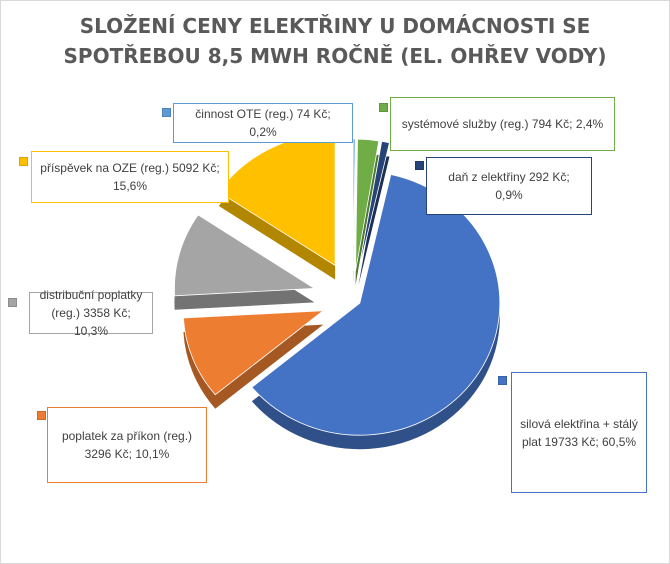  Describe the element at coordinates (502, 124) in the screenshot. I see `label-systemove-sluzby: systémové služby (reg.) 794 Kč; 2,4%` at that location.